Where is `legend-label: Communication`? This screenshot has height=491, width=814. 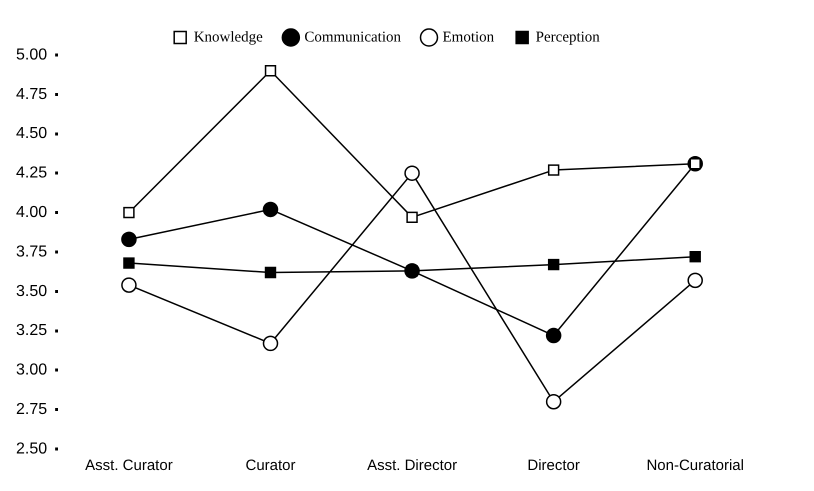 legend-label: Communication is located at coordinates (353, 37).